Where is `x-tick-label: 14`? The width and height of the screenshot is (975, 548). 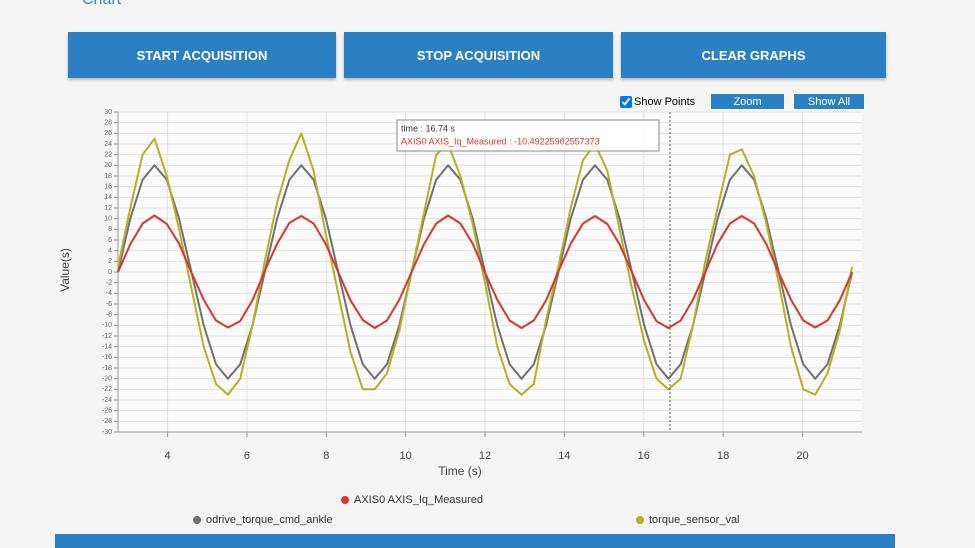
x-tick-label: 14 is located at coordinates (564, 456).